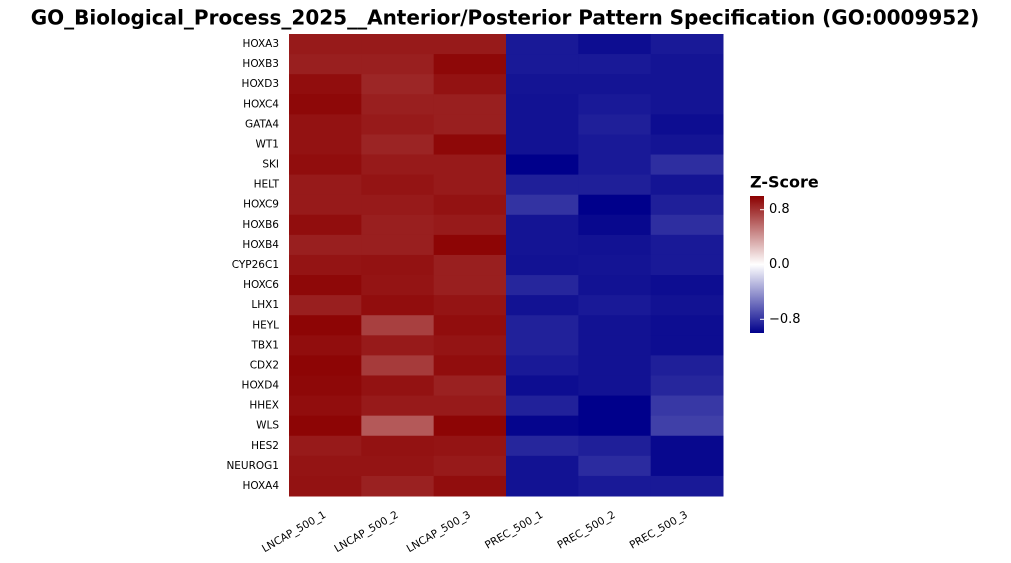  Describe the element at coordinates (784, 182) in the screenshot. I see `colorbar-title: Z-Score` at that location.